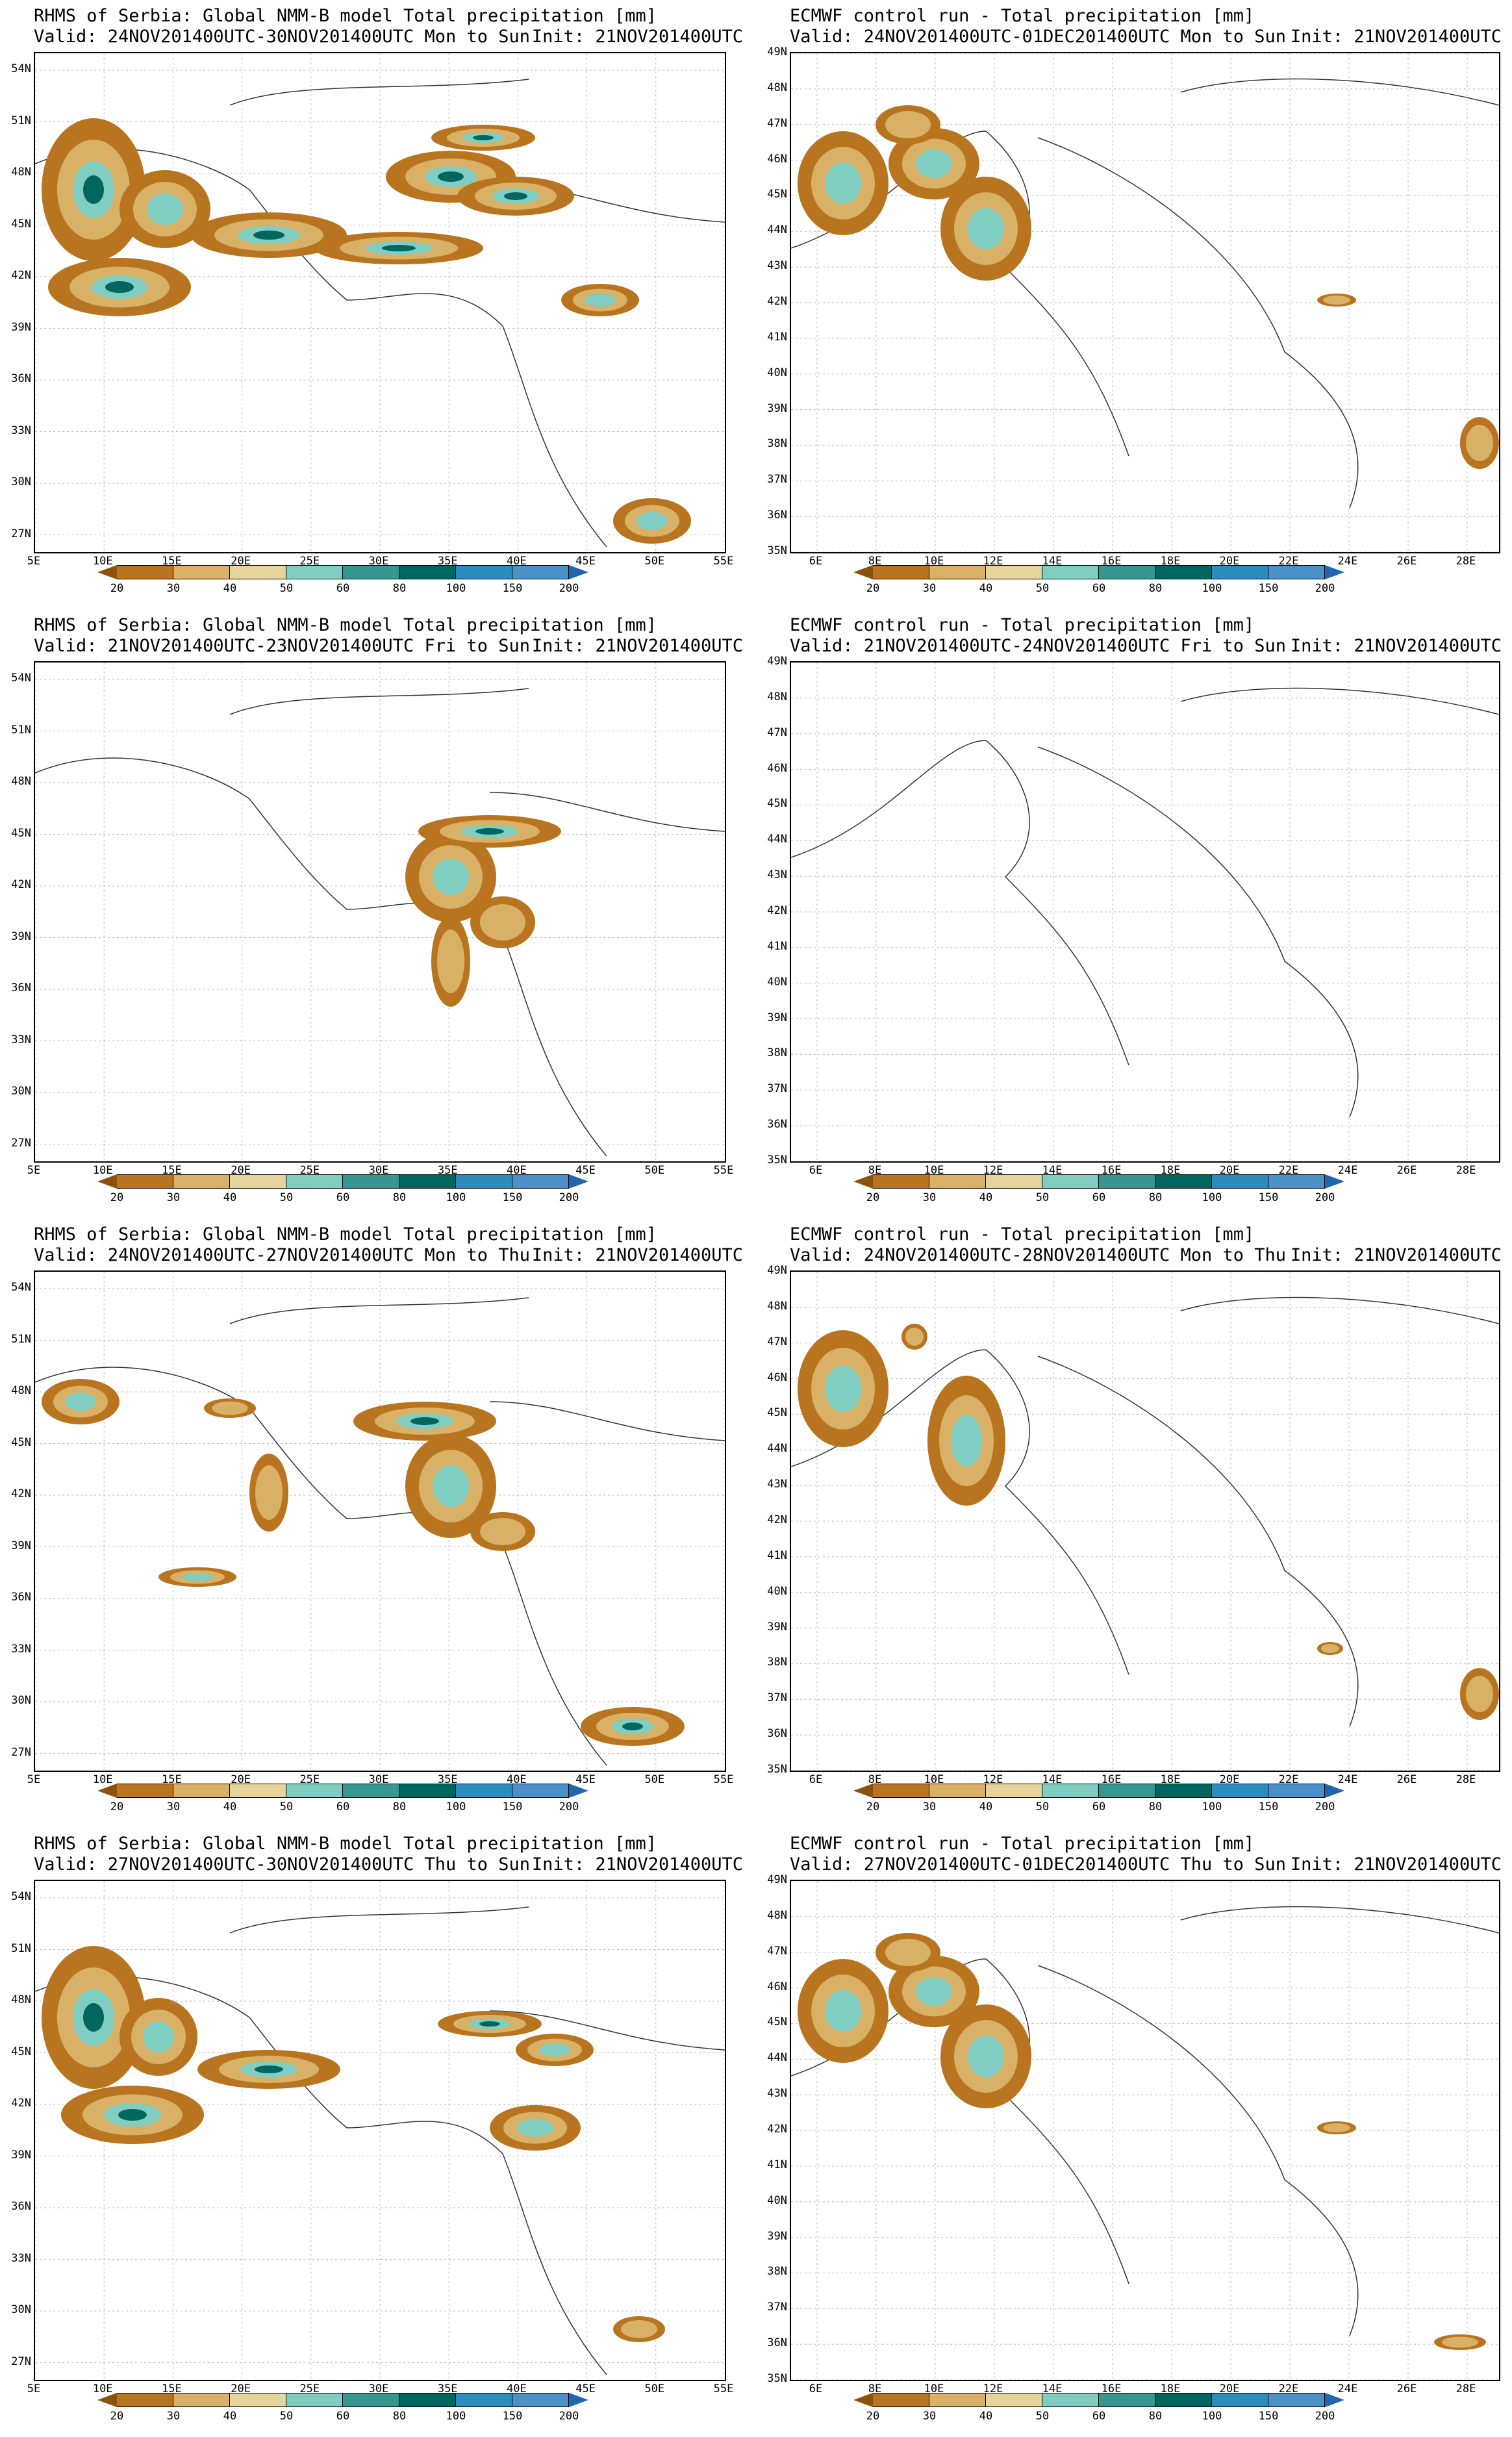 This screenshot has width=1512, height=2437. Describe the element at coordinates (777, 266) in the screenshot. I see `lat-tick-label: 43N` at that location.